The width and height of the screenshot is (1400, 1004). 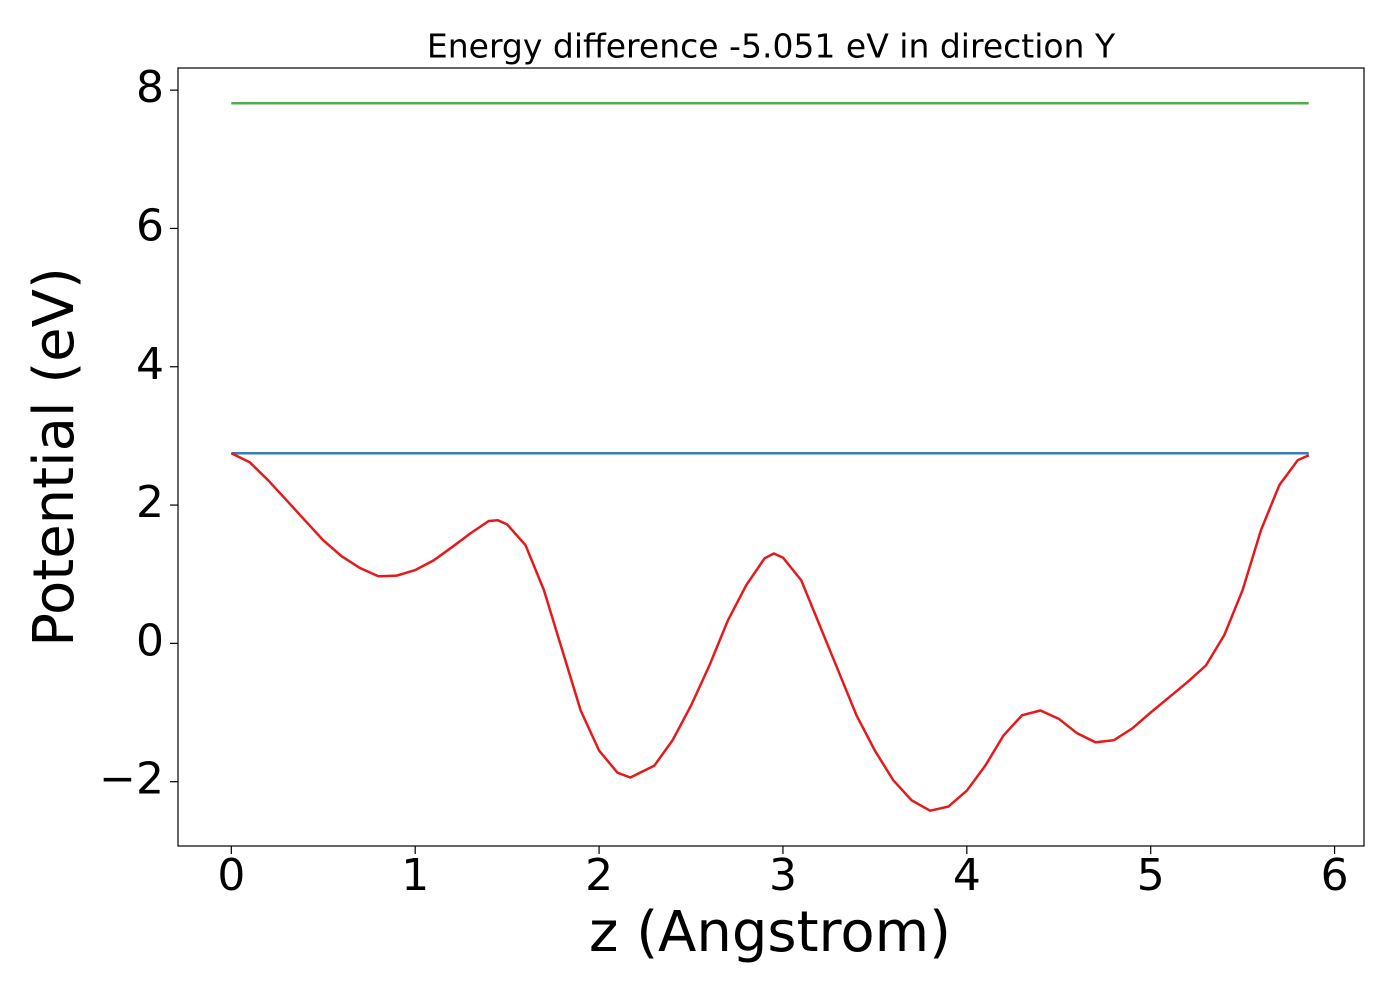 What do you see at coordinates (1335, 875) in the screenshot?
I see `x-tick-label: 6` at bounding box center [1335, 875].